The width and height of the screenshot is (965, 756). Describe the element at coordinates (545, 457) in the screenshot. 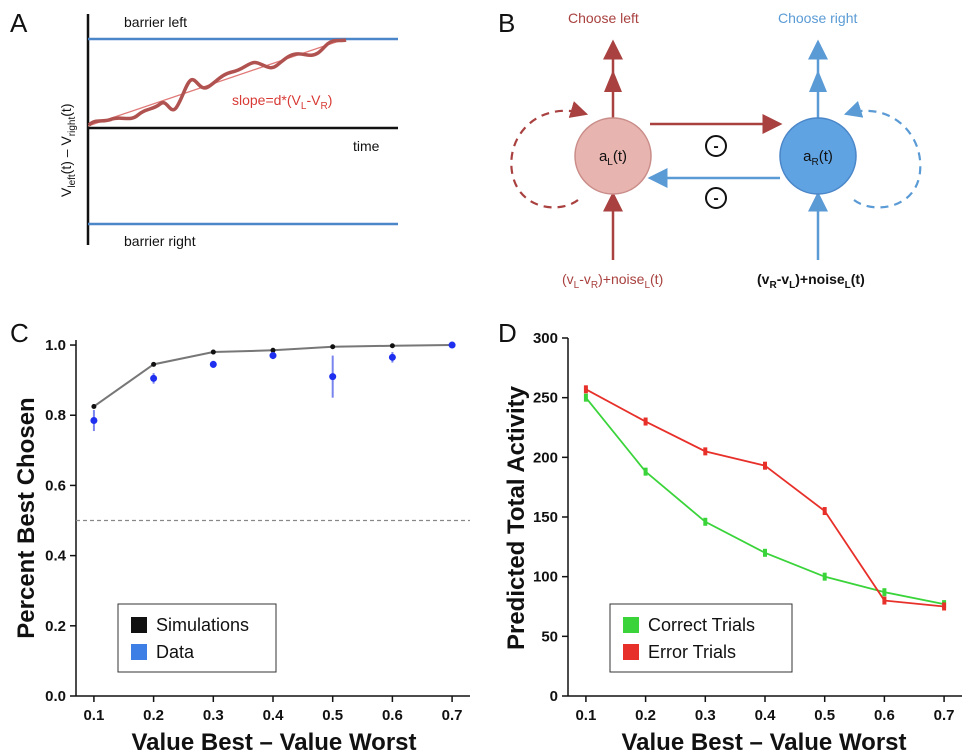

I see `y-tick-label: 200` at that location.